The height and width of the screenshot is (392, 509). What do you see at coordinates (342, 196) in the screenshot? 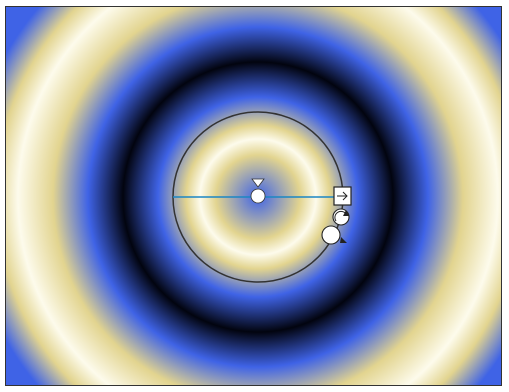
I see `square-handle-icon` at bounding box center [342, 196].